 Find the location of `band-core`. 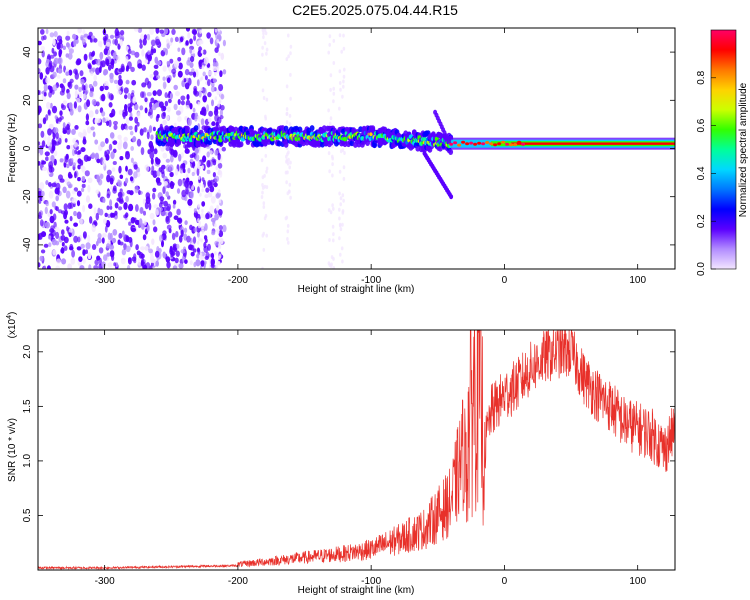

band-core is located at coordinates (203, 135).